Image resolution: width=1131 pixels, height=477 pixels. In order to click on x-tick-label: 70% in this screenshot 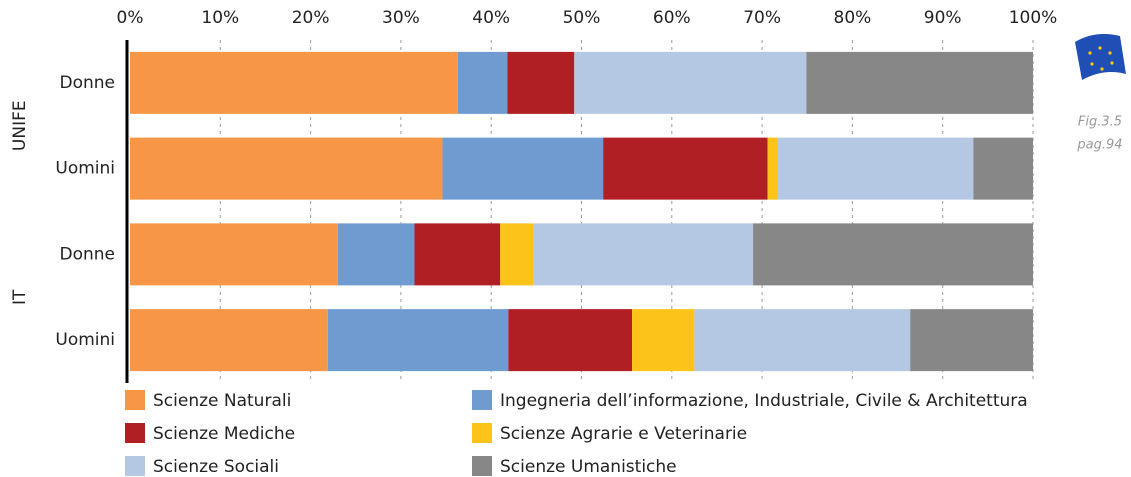, I will do `click(762, 18)`.